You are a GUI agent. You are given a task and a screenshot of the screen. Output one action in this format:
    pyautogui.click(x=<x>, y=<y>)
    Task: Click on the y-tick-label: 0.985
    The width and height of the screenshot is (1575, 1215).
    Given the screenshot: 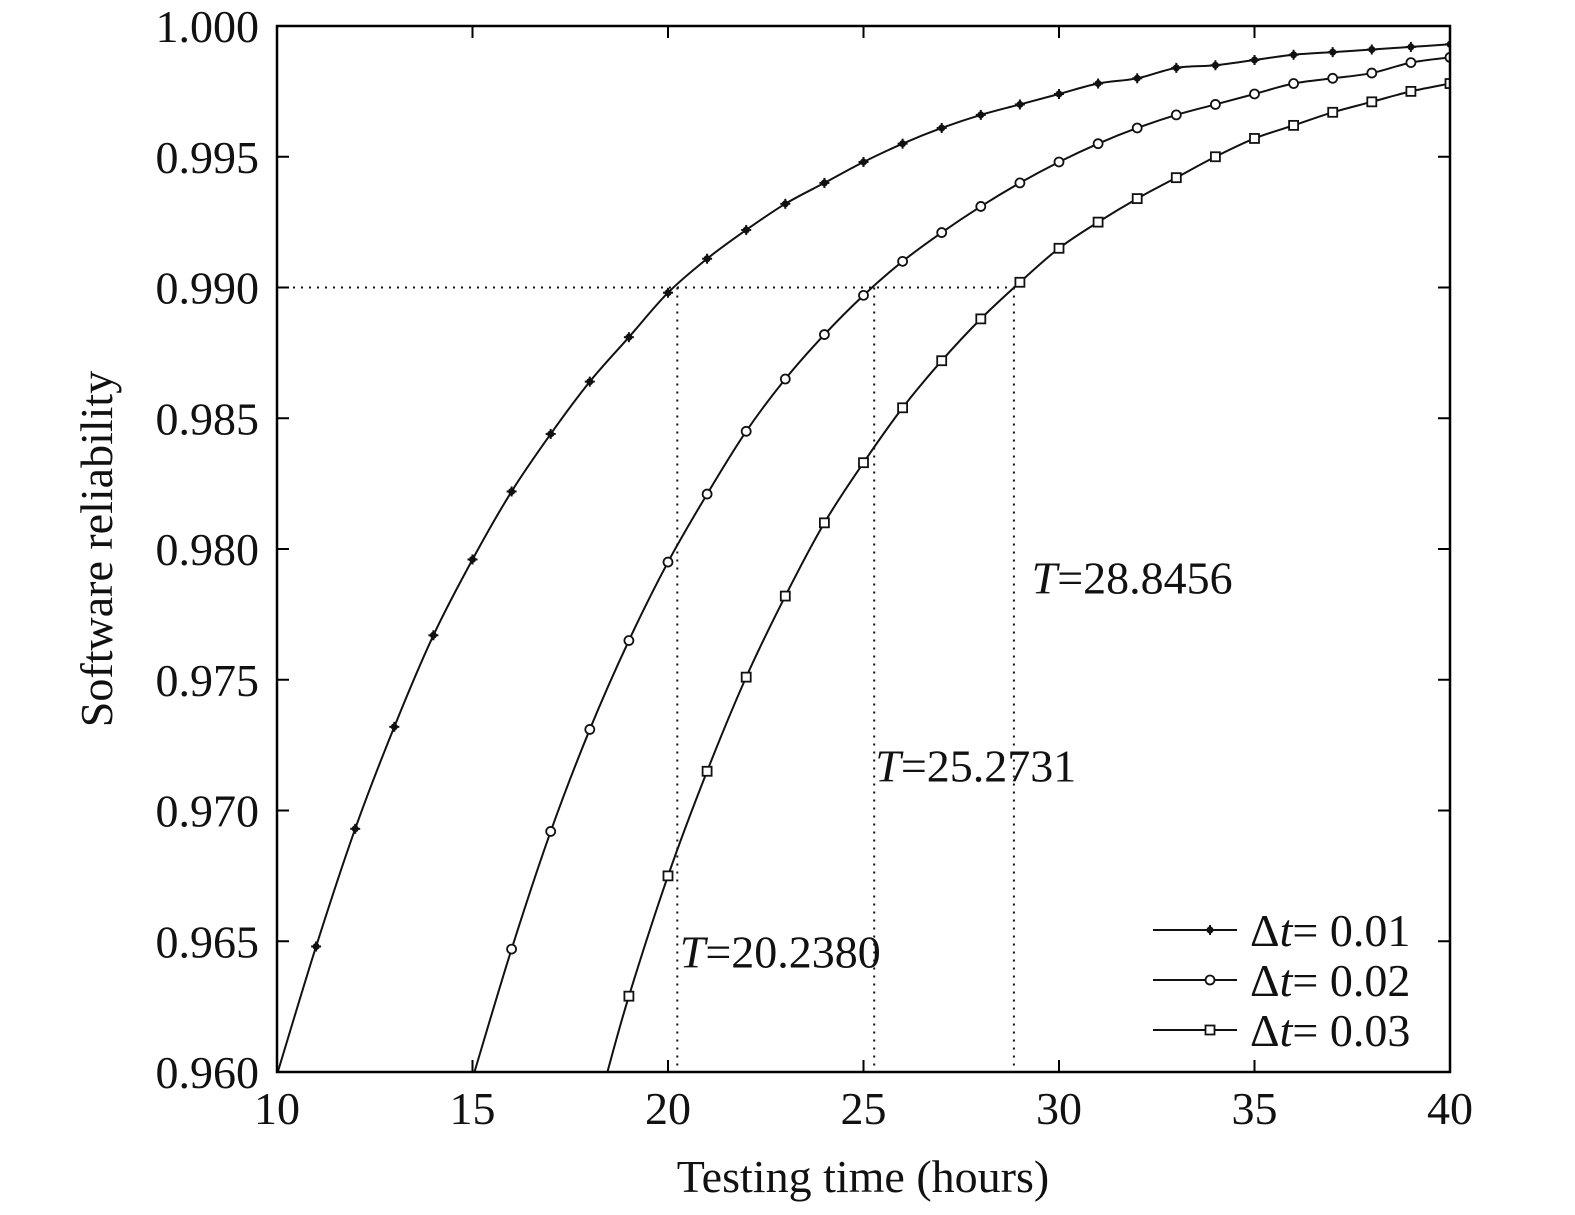 What is the action you would take?
    pyautogui.click(x=208, y=418)
    